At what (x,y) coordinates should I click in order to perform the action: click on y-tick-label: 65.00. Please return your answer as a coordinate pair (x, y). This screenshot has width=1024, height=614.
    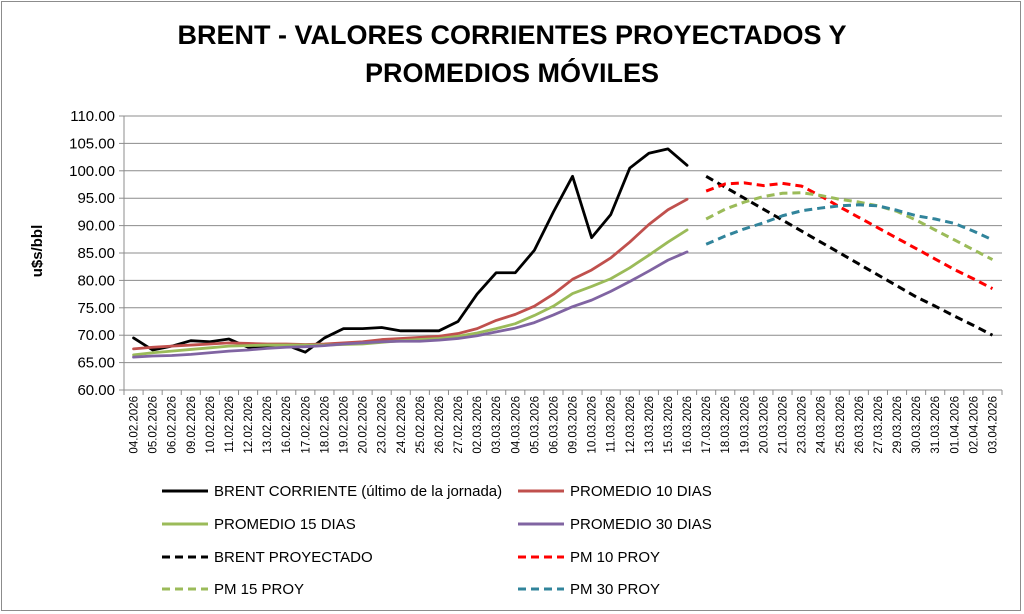
    Looking at the image, I should click on (96, 363).